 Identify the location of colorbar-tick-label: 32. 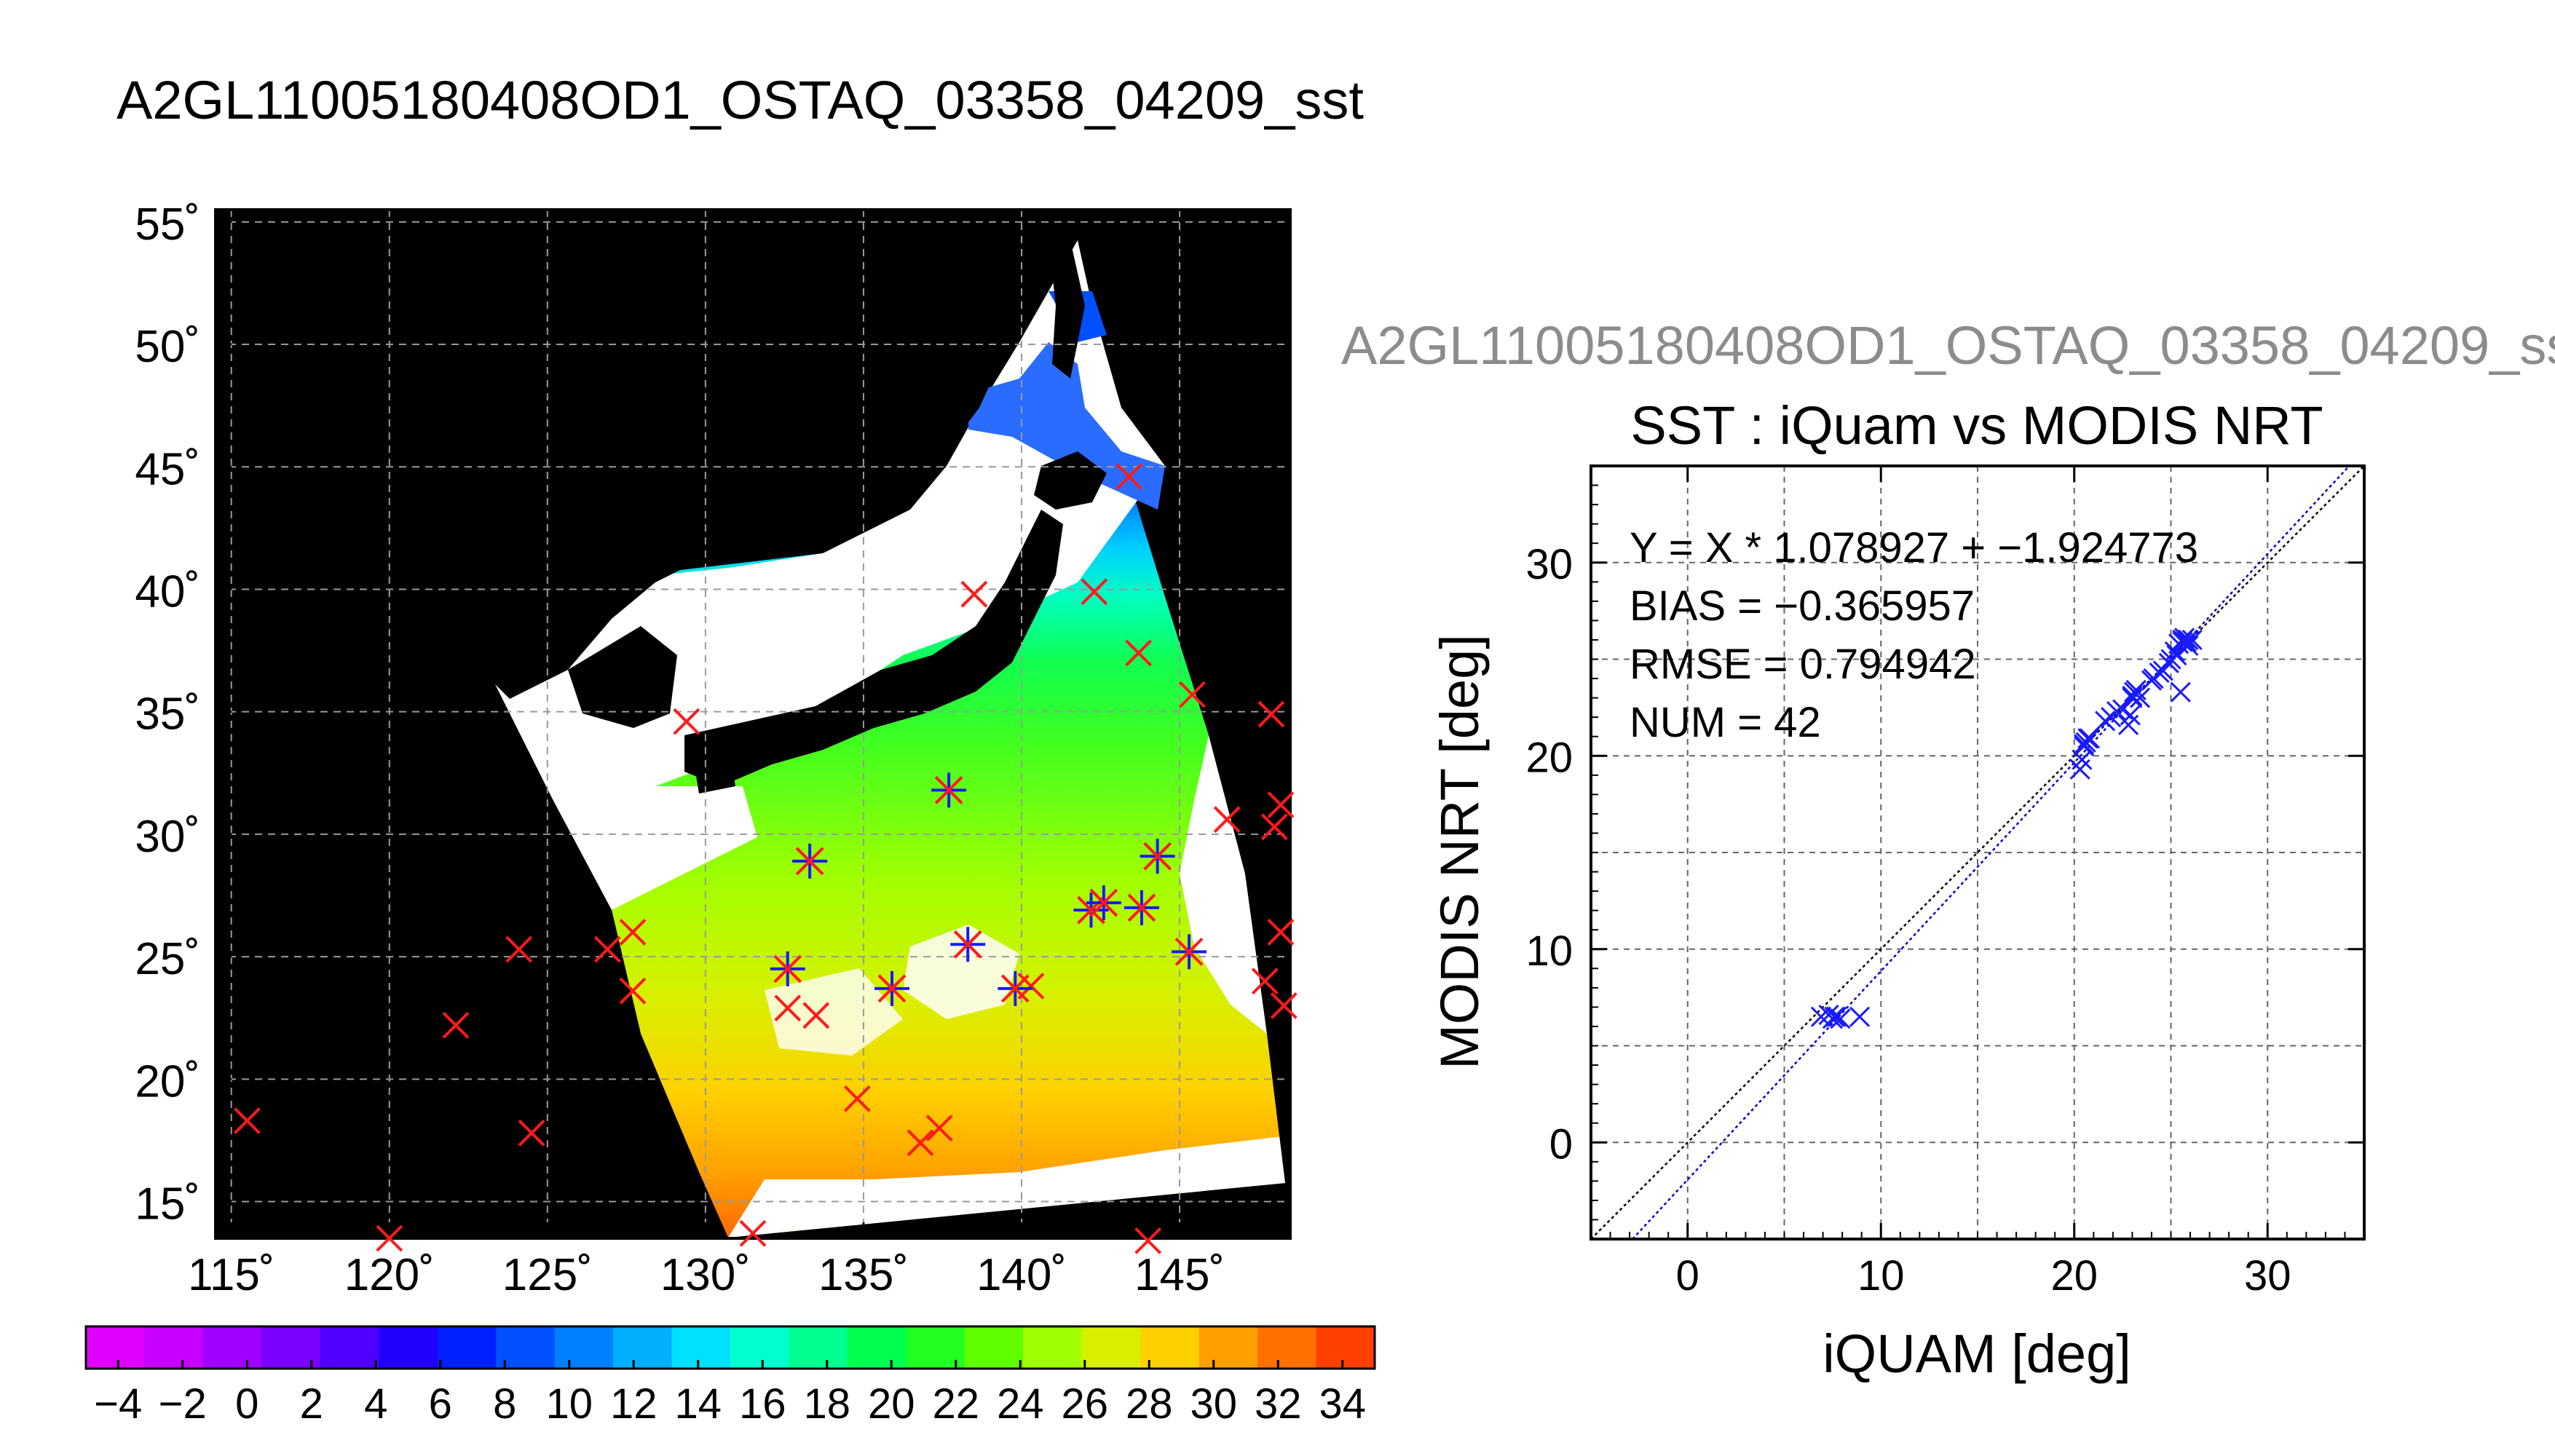
(1278, 1404).